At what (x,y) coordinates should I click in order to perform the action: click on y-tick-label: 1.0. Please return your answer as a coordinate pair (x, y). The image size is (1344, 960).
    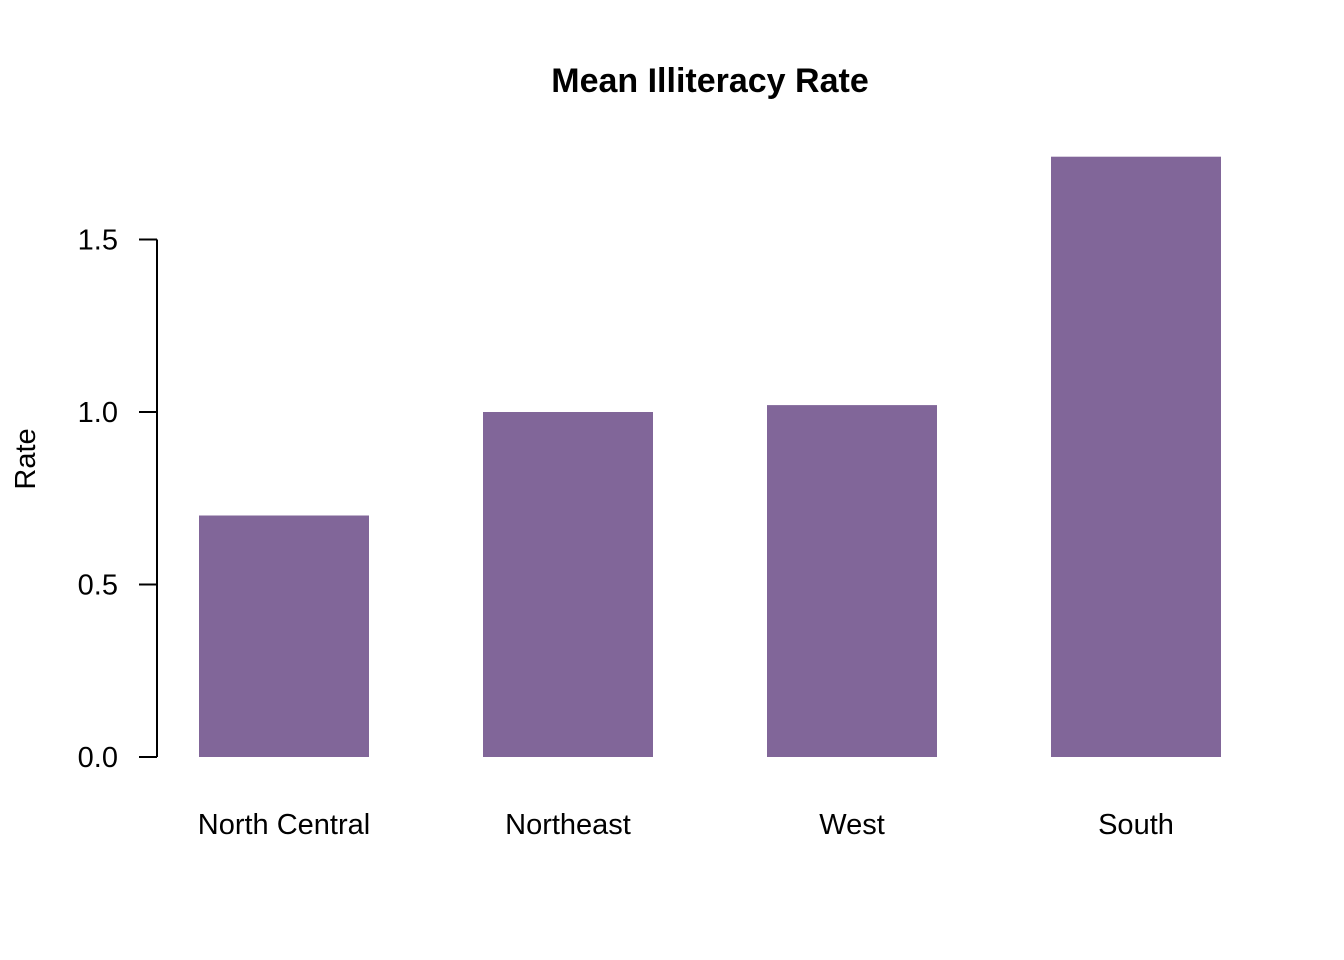
    Looking at the image, I should click on (98, 413).